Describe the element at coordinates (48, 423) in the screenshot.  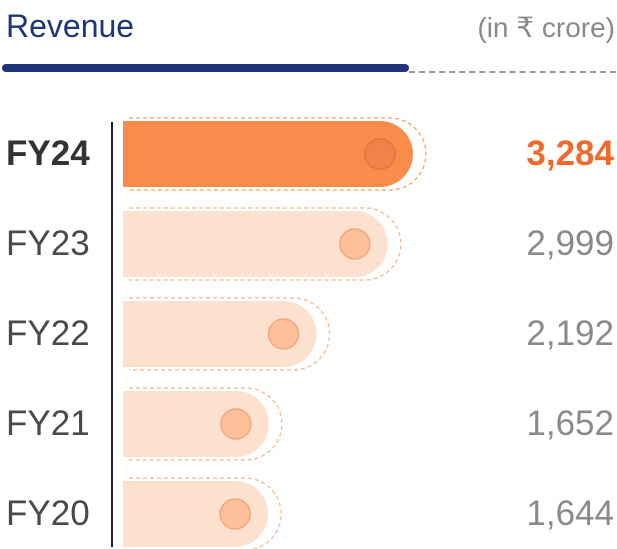
I see `category-label-fy21: FY21` at that location.